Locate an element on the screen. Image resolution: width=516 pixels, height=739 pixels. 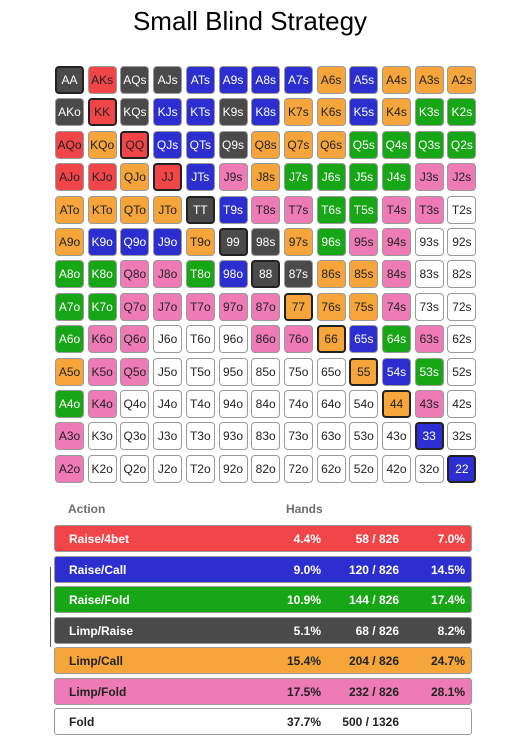
hand-cell: KQo is located at coordinates (102, 144).